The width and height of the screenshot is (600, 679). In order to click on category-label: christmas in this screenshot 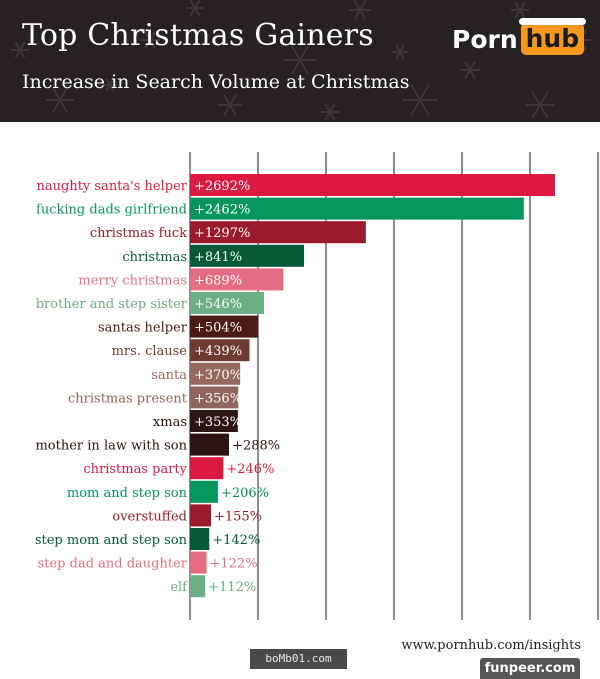, I will do `click(154, 257)`.